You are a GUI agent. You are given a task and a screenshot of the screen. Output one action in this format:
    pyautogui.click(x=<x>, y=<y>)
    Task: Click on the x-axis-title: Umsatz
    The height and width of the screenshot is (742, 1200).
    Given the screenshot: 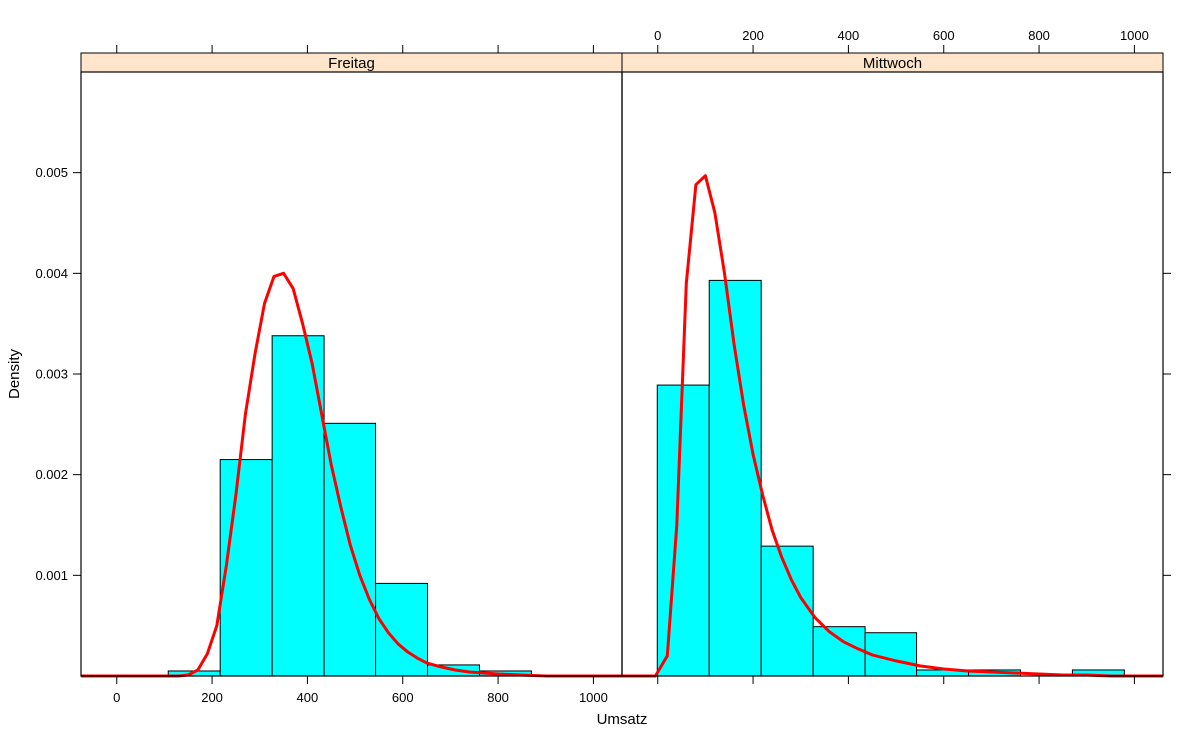 What is the action you would take?
    pyautogui.click(x=622, y=719)
    